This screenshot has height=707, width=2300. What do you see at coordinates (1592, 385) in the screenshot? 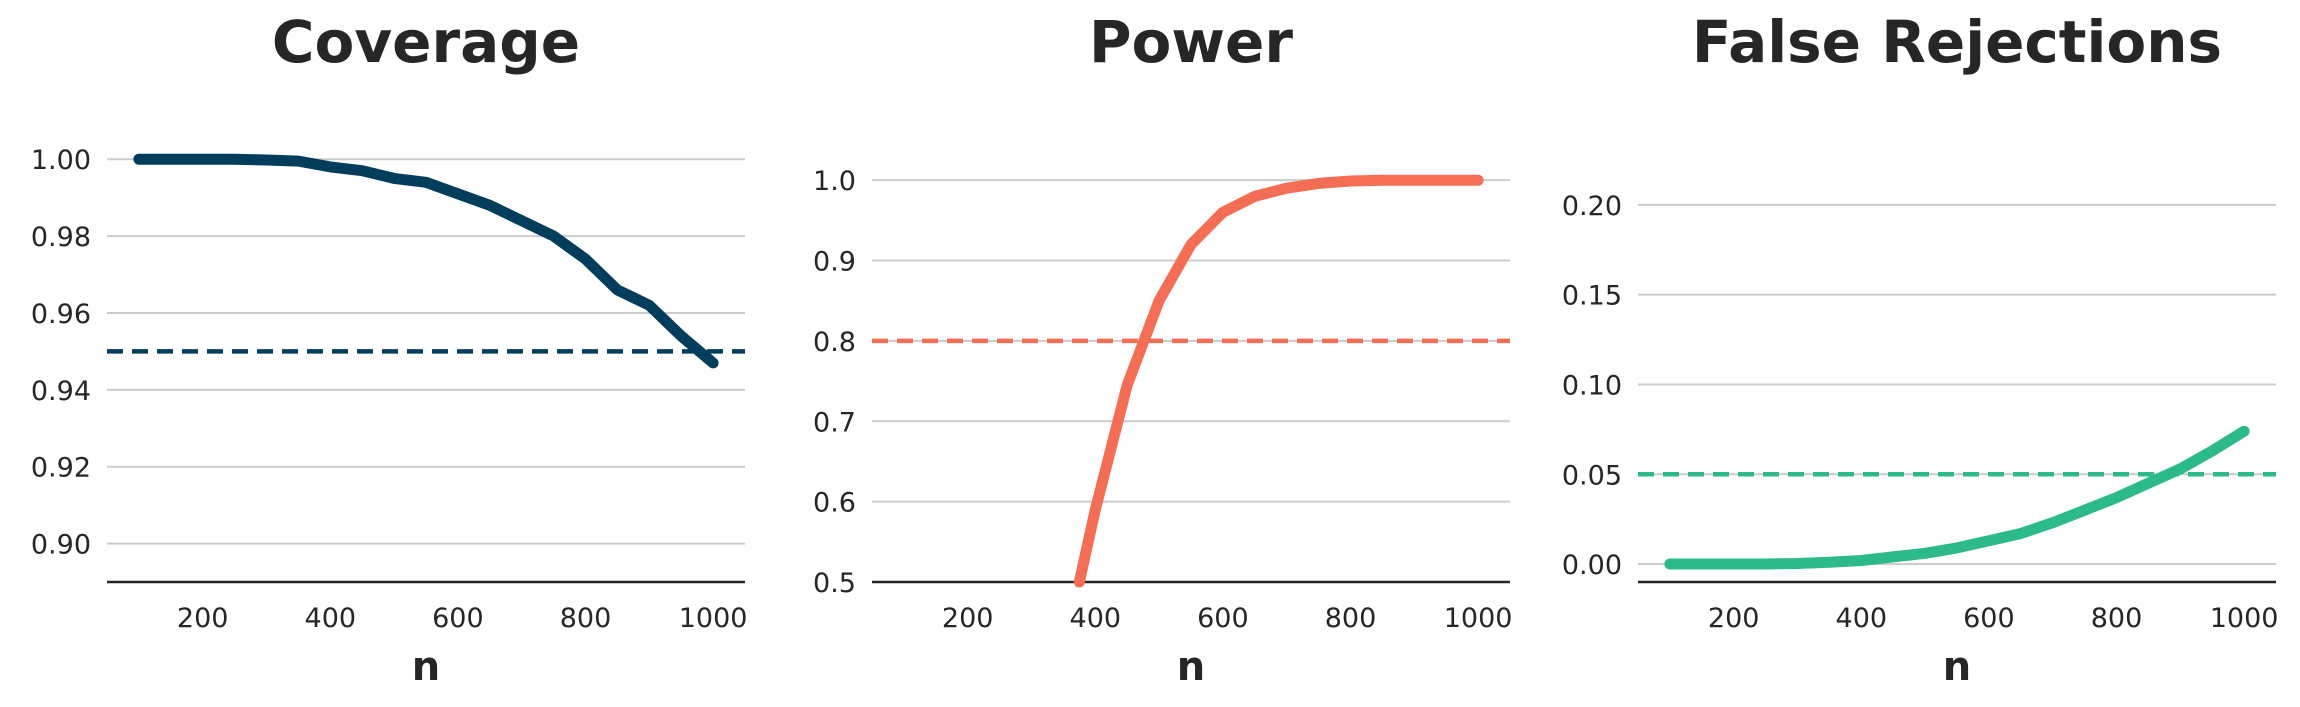
I see `y-tick-label: 0.10` at bounding box center [1592, 385].